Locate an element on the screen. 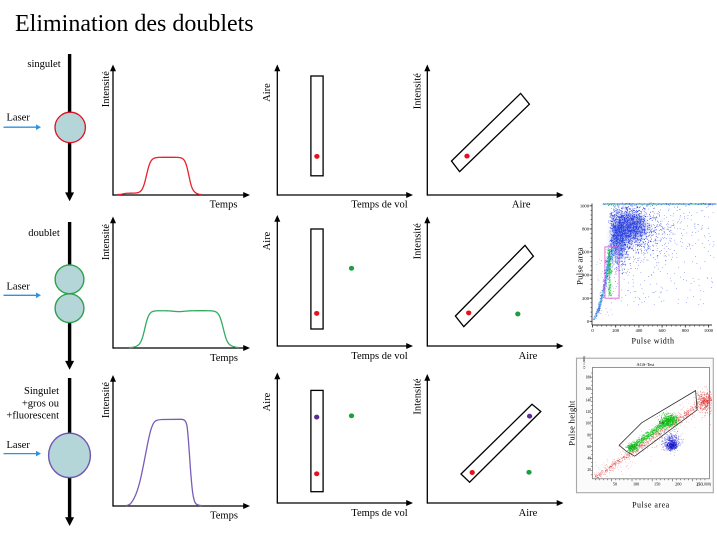 The height and width of the screenshot is (537, 717). svg-text: doublet is located at coordinates (44, 233).